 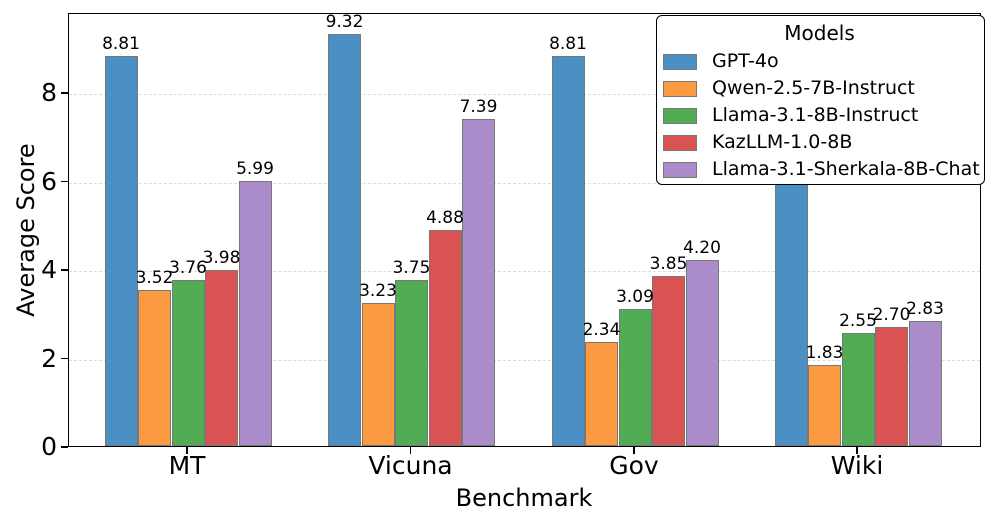 What do you see at coordinates (49, 270) in the screenshot?
I see `y-tick-label-4: 4` at bounding box center [49, 270].